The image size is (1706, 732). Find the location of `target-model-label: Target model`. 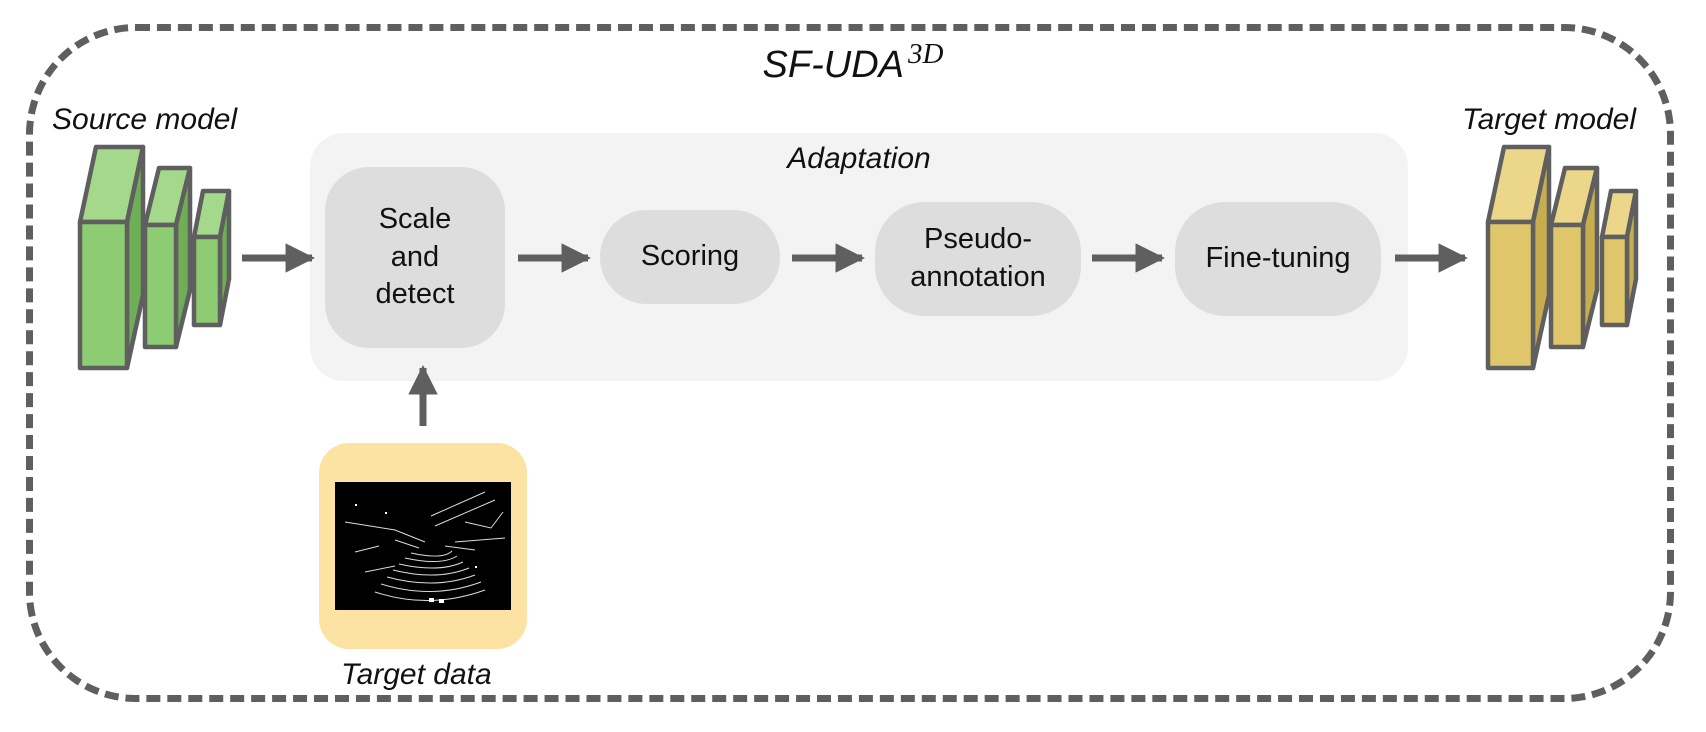

target-model-label: Target model is located at coordinates (1549, 119).